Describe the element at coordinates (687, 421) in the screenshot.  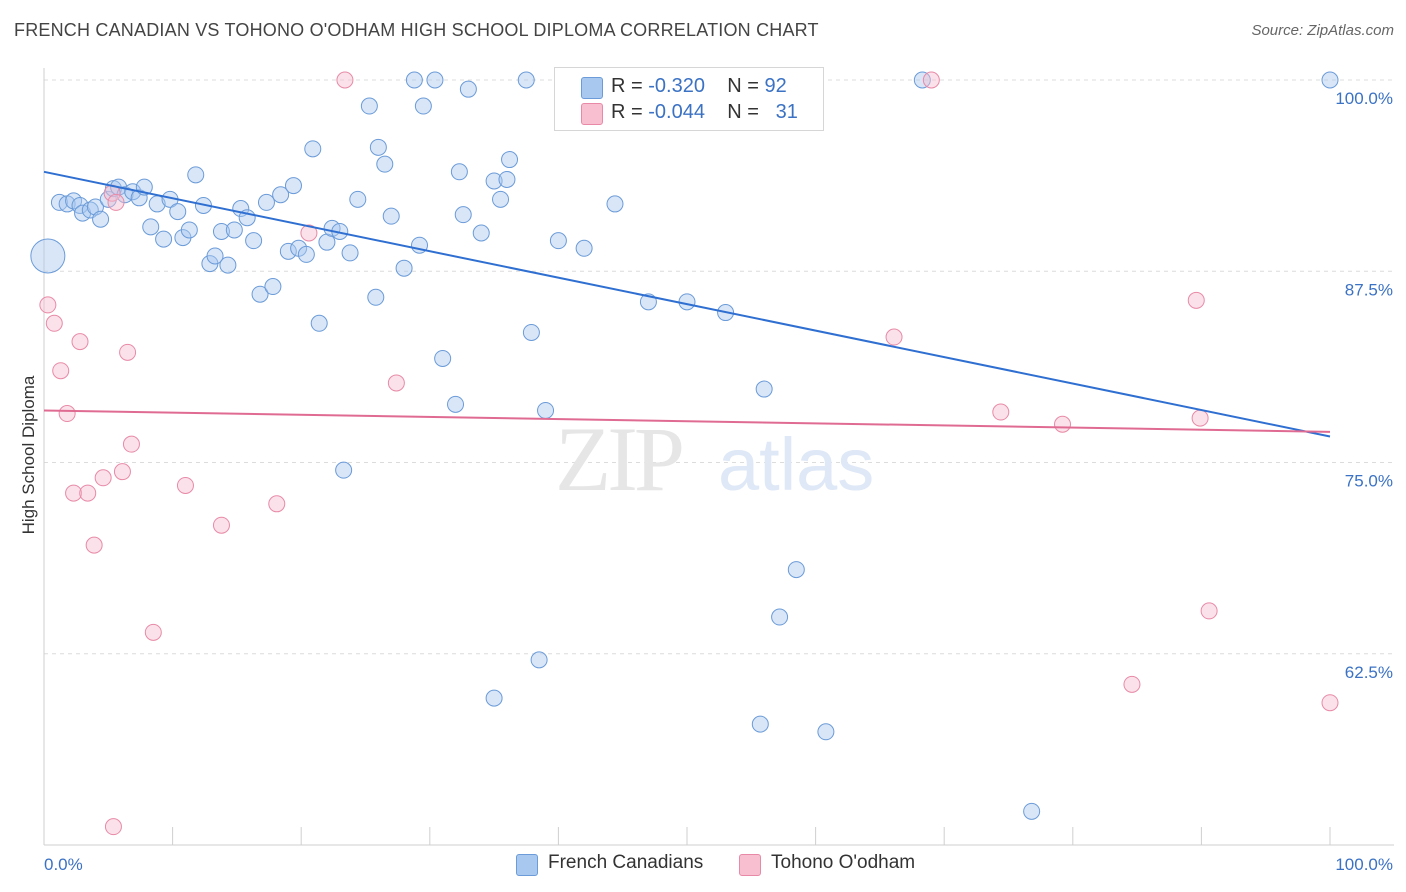
I see `trend-line-tohono-oodham` at that location.